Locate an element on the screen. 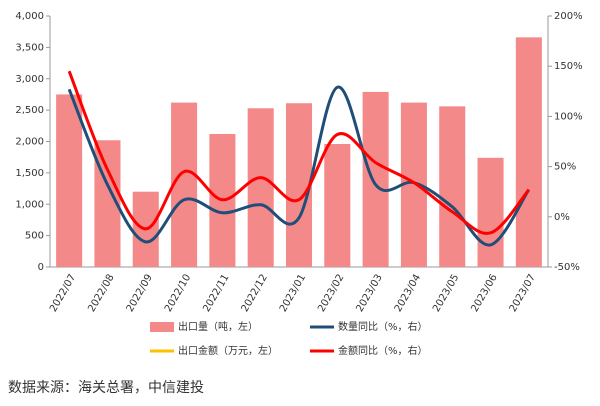 The height and width of the screenshot is (406, 600). x-tick-label: 2022/08 is located at coordinates (101, 293).